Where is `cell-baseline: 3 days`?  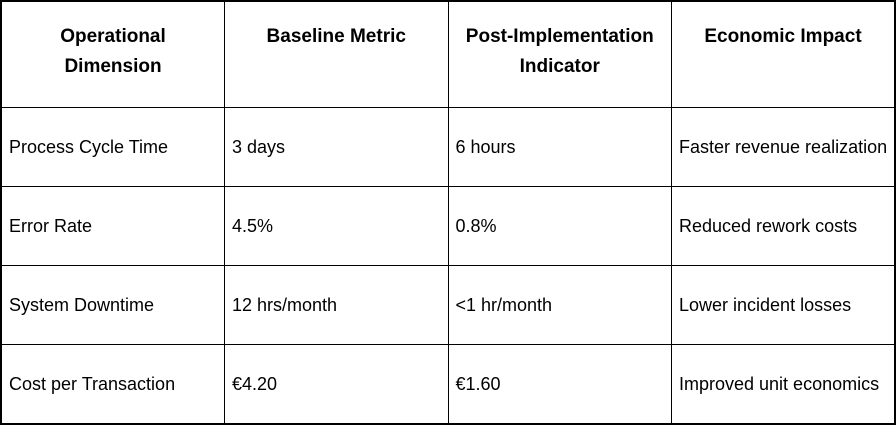 cell-baseline: 3 days is located at coordinates (336, 146).